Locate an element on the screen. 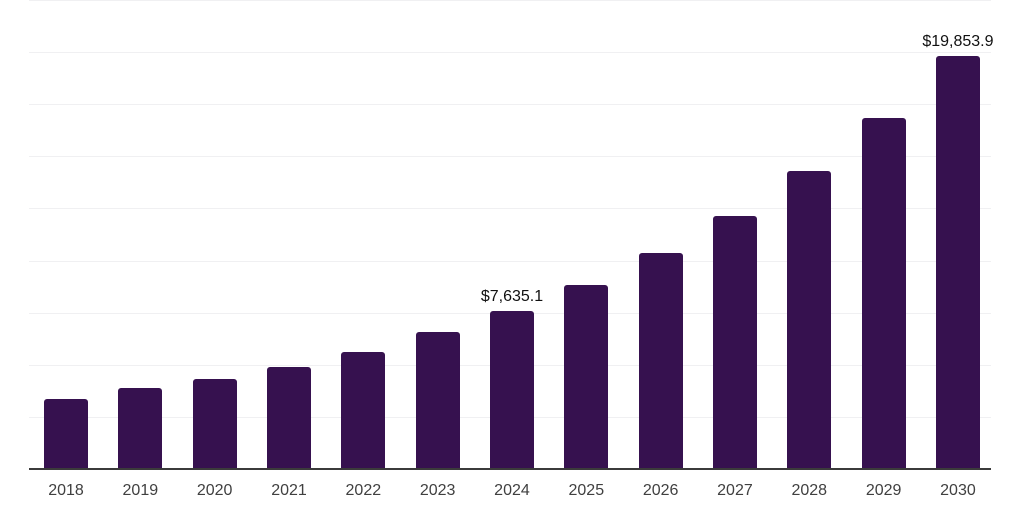 The image size is (1024, 512). bar-column-2023 is located at coordinates (437, 235).